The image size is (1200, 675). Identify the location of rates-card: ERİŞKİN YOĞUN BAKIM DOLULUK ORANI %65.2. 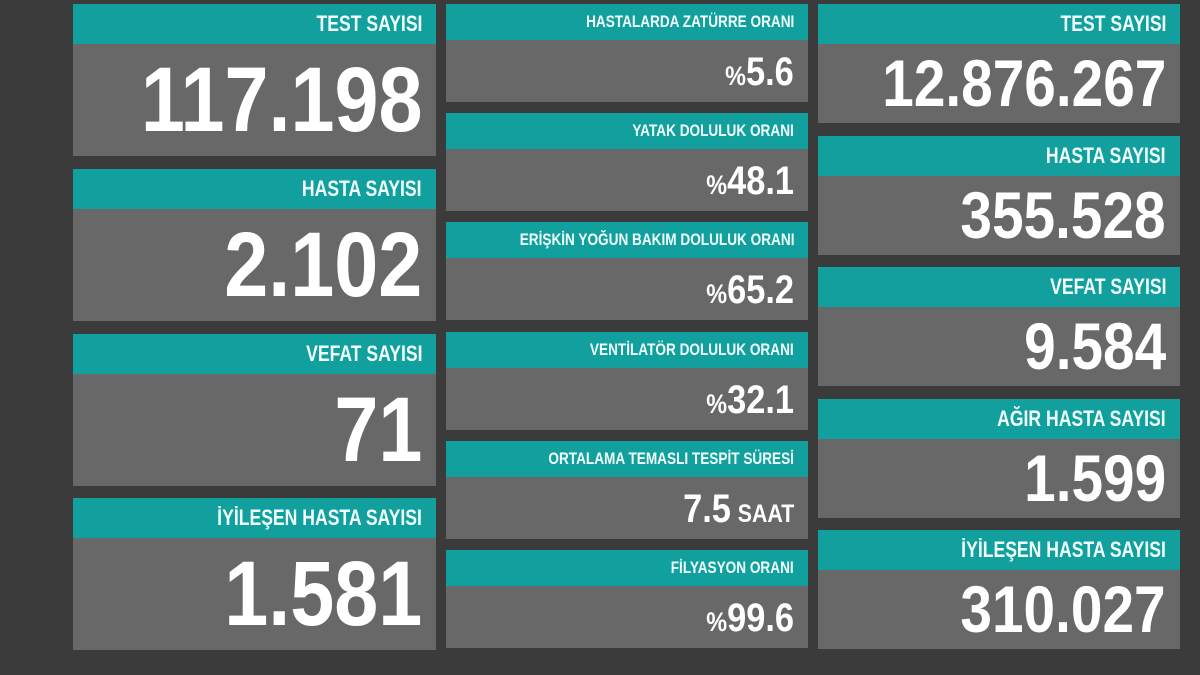
(627, 271).